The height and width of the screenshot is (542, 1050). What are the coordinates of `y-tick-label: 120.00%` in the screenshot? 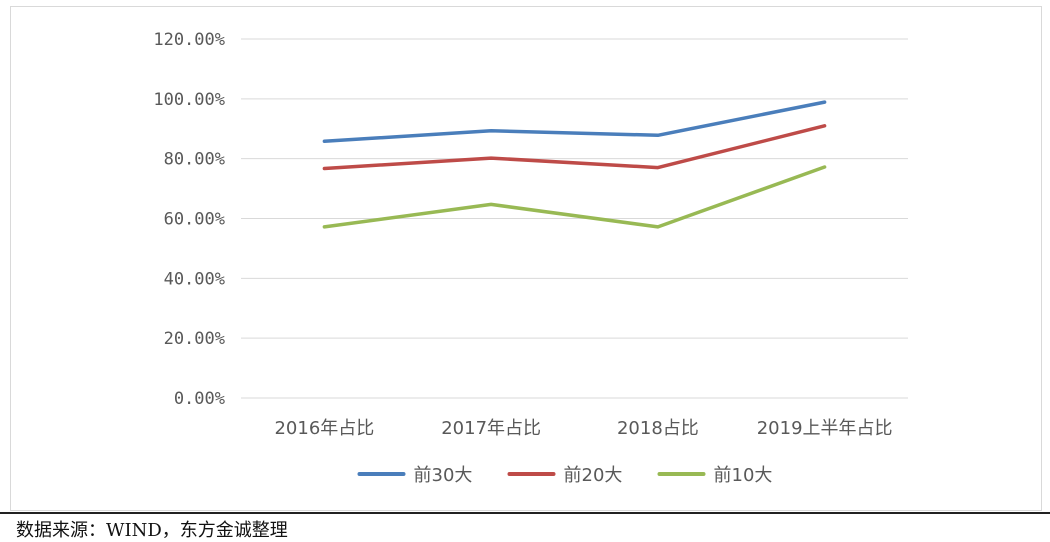 It's located at (189, 40).